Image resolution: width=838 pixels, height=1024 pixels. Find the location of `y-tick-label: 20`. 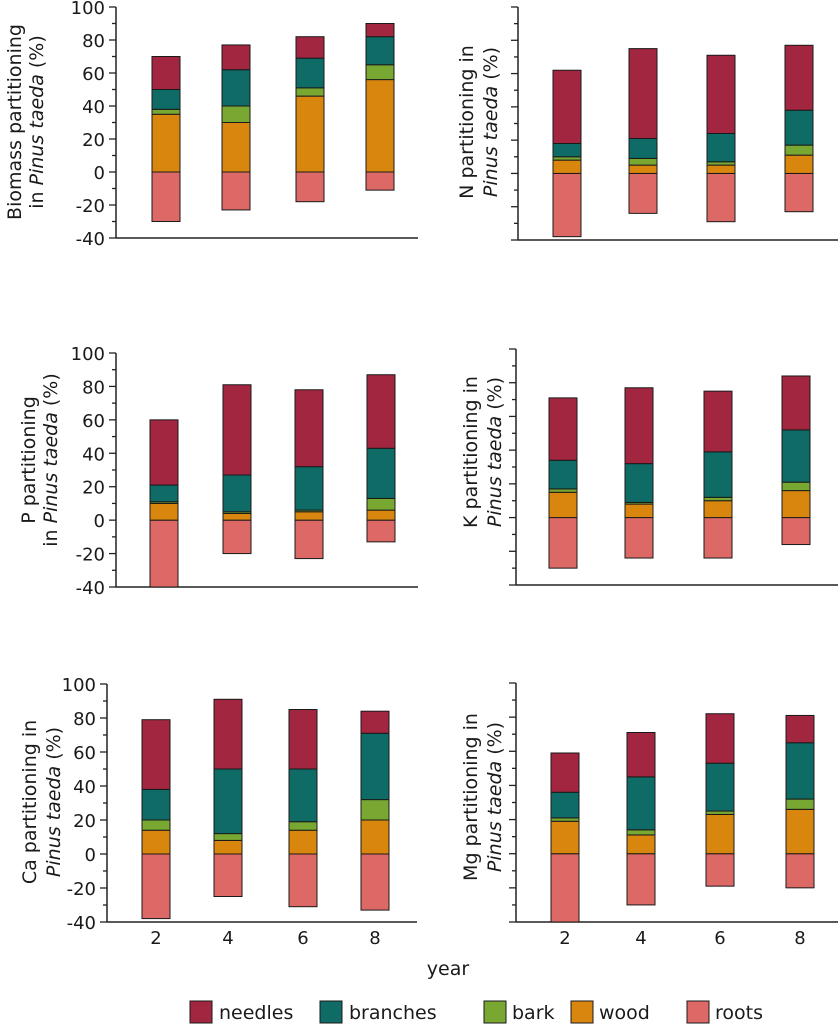

y-tick-label: 20 is located at coordinates (93, 488).